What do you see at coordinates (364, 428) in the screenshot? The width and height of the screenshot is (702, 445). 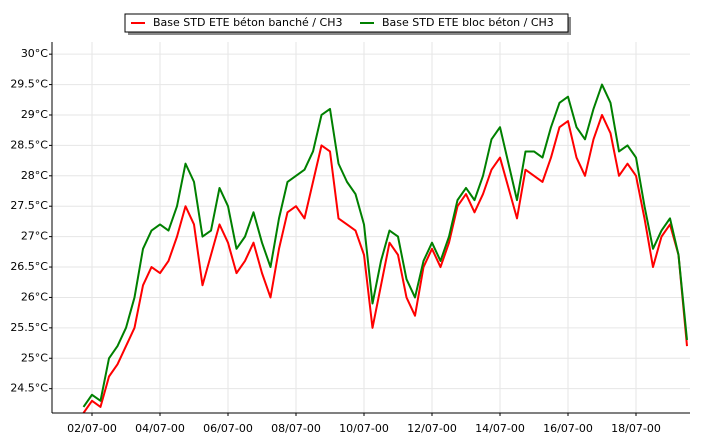 I see `x-tick-label: 10/07-00` at bounding box center [364, 428].